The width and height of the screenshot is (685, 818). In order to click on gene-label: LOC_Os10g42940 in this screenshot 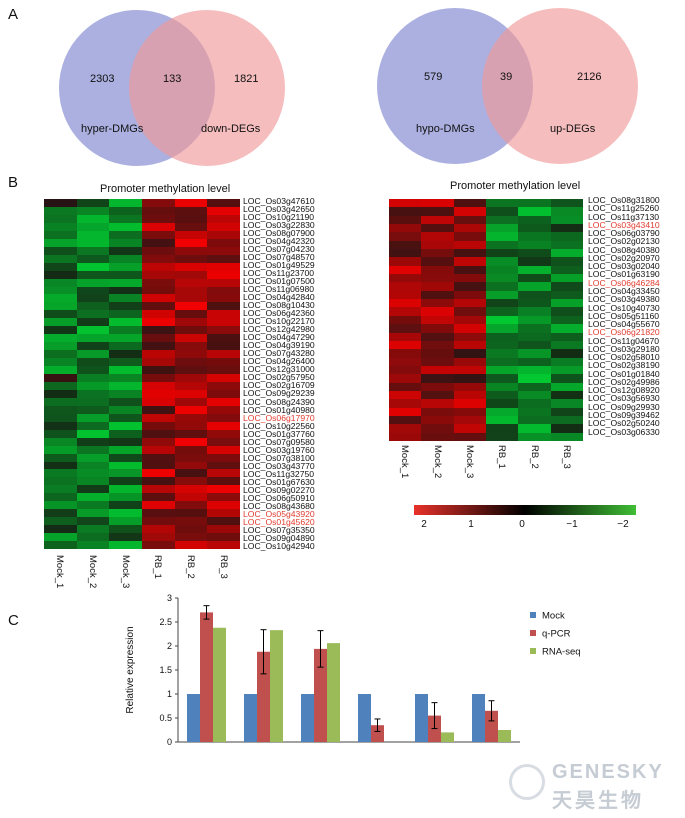, I will do `click(279, 545)`.